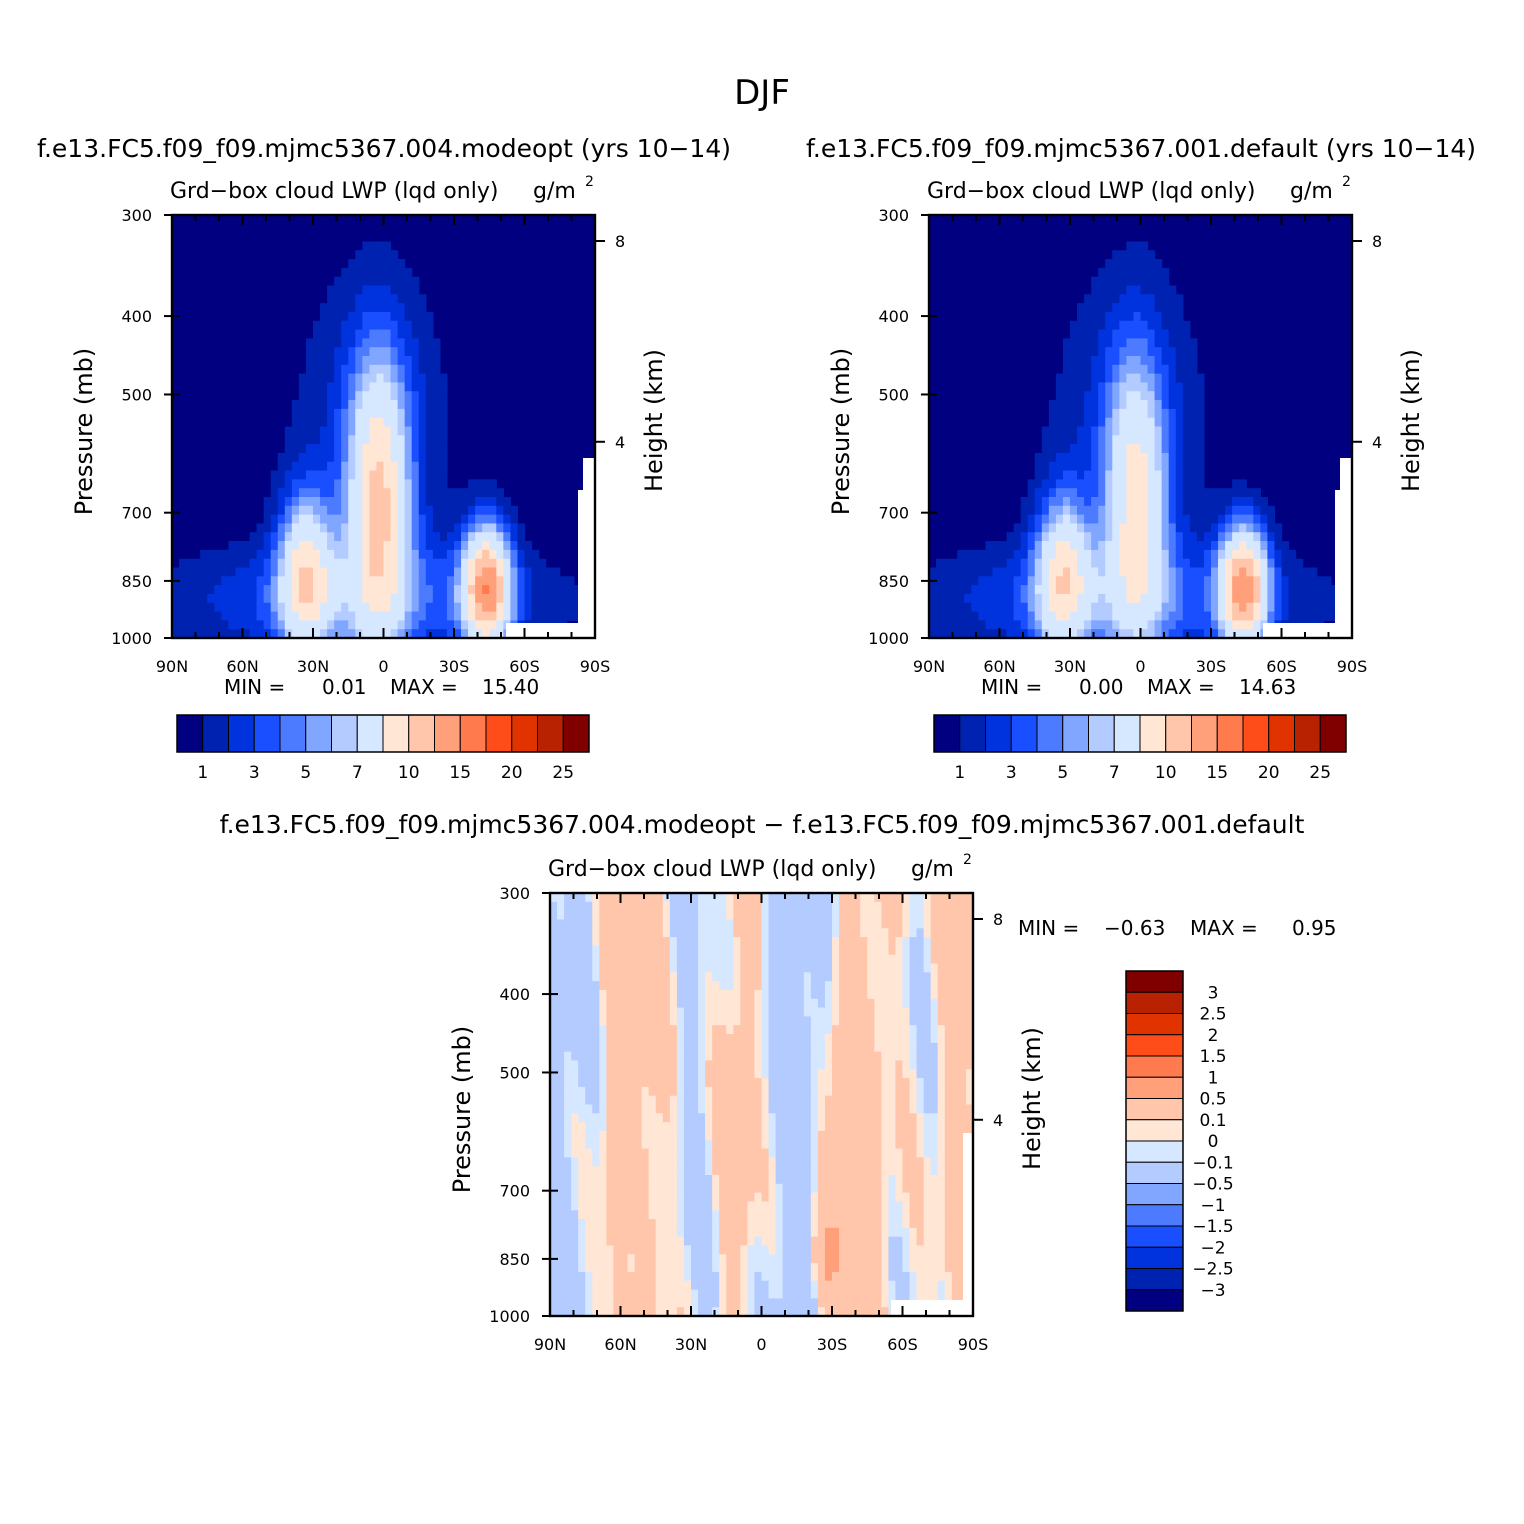 The image size is (1524, 1524). What do you see at coordinates (510, 687) in the screenshot?
I see `max-value: 15.40` at bounding box center [510, 687].